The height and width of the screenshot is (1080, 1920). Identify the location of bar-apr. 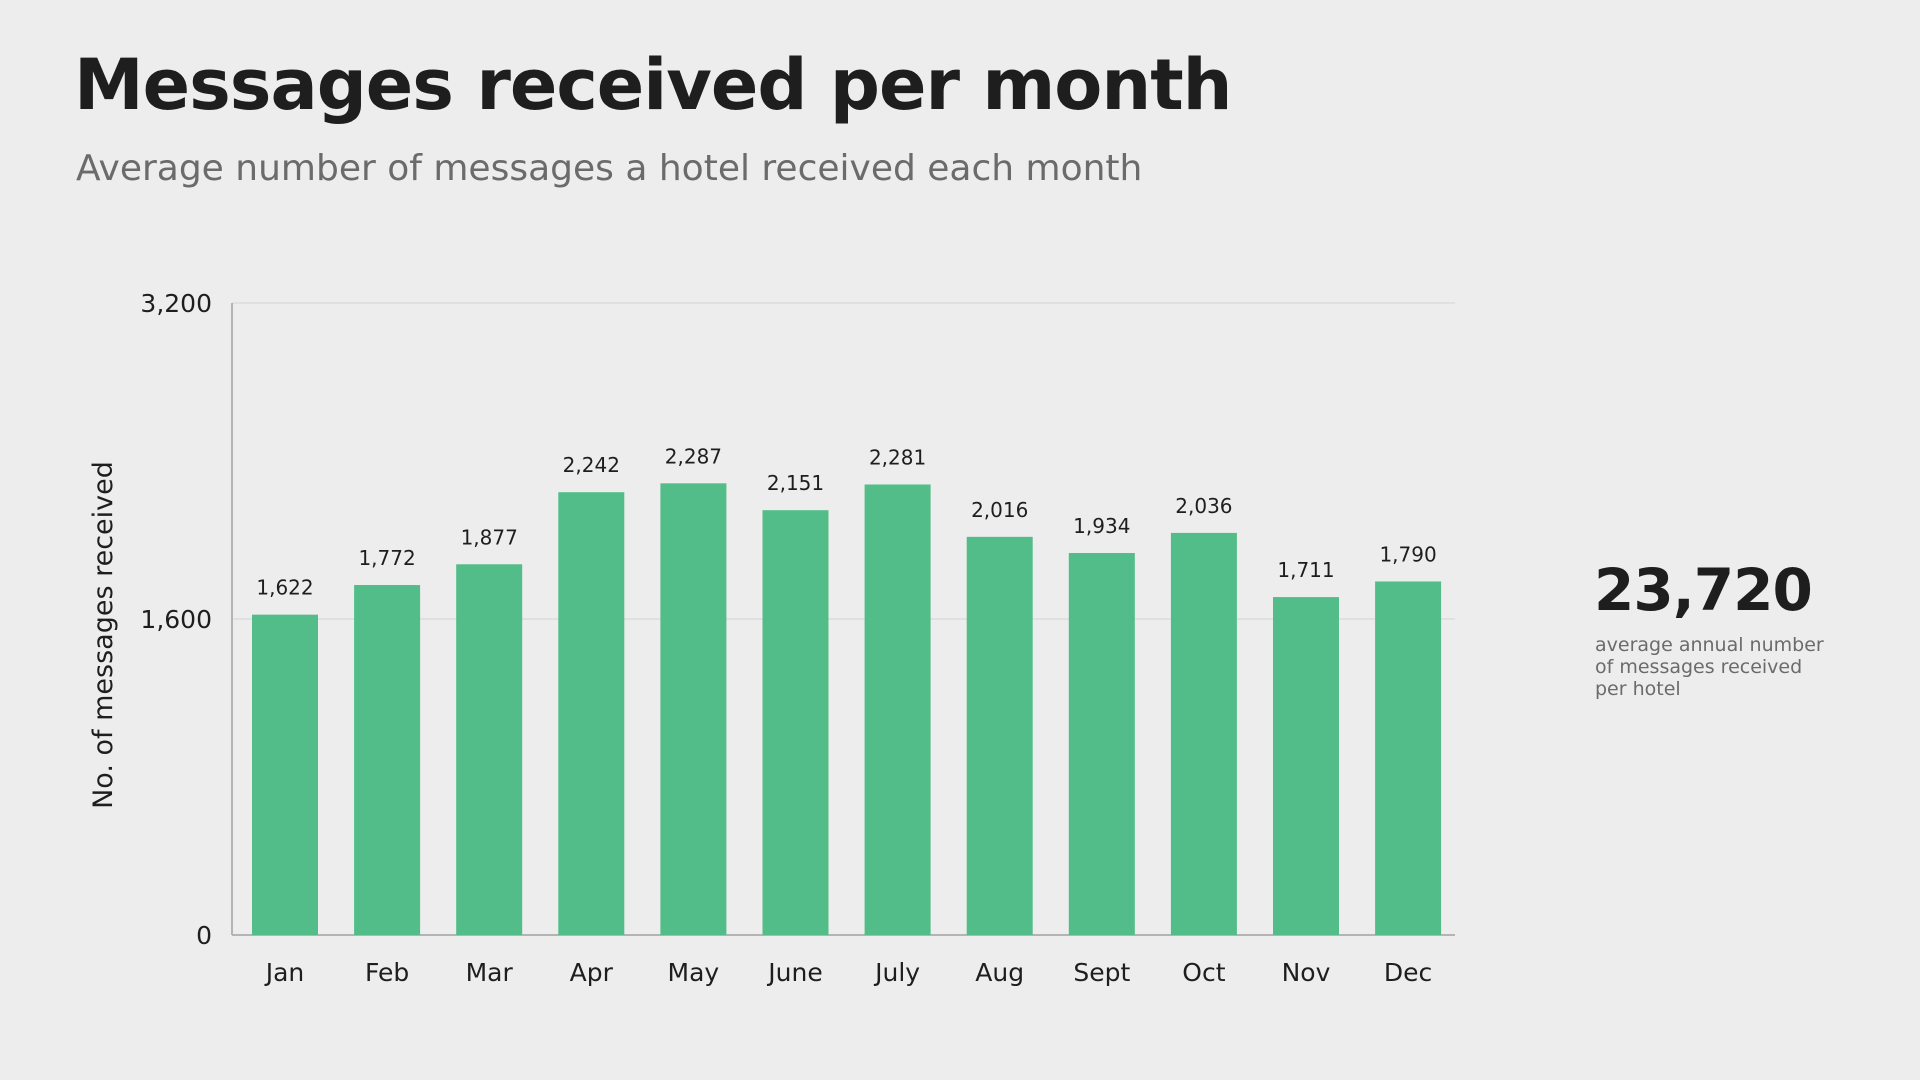
(591, 713).